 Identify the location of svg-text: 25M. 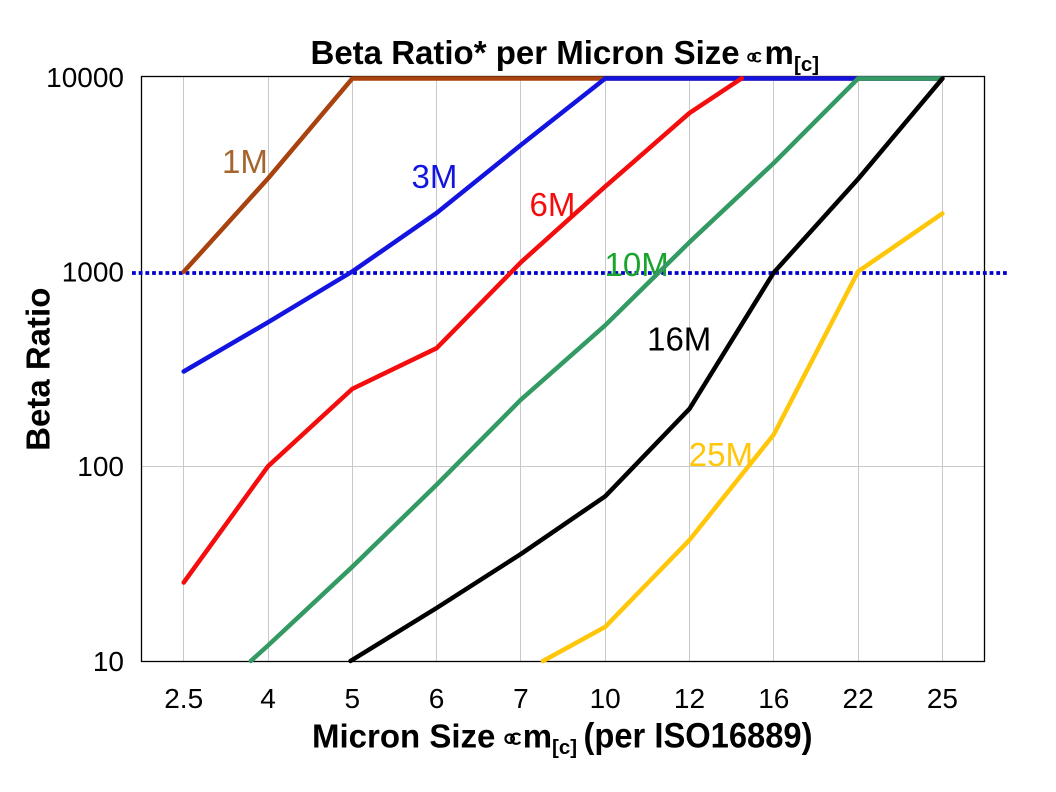
(721, 454).